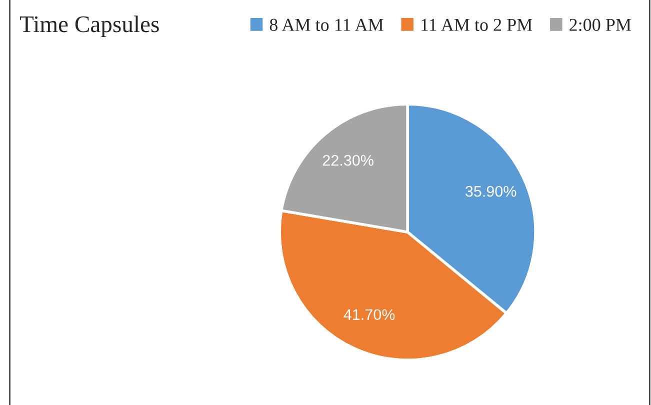 This screenshot has width=651, height=405. What do you see at coordinates (369, 314) in the screenshot?
I see `data-label: 41.70%` at bounding box center [369, 314].